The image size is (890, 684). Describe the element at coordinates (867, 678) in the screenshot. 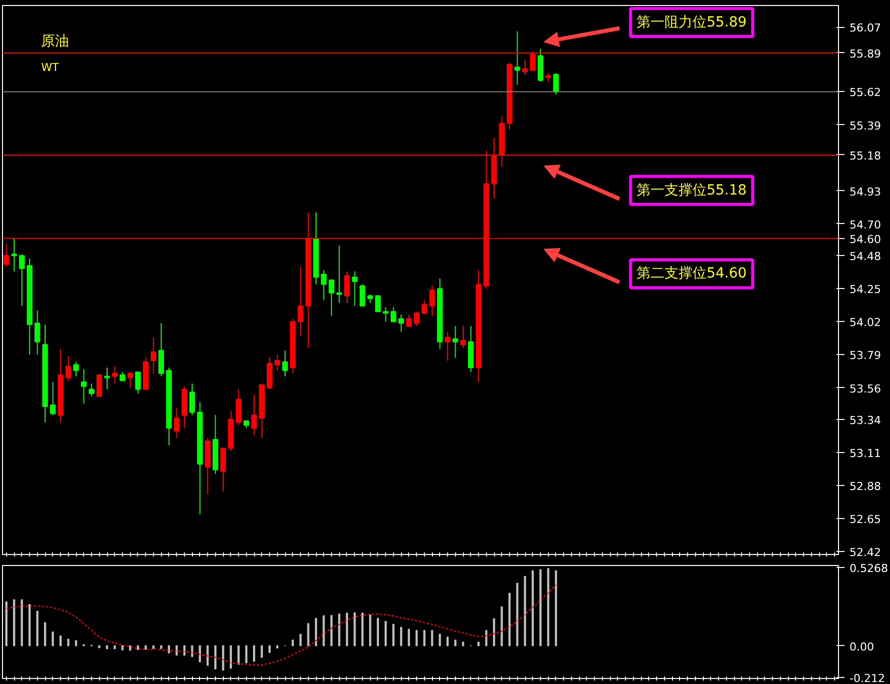

I see `y-tick-label: -0.212` at that location.